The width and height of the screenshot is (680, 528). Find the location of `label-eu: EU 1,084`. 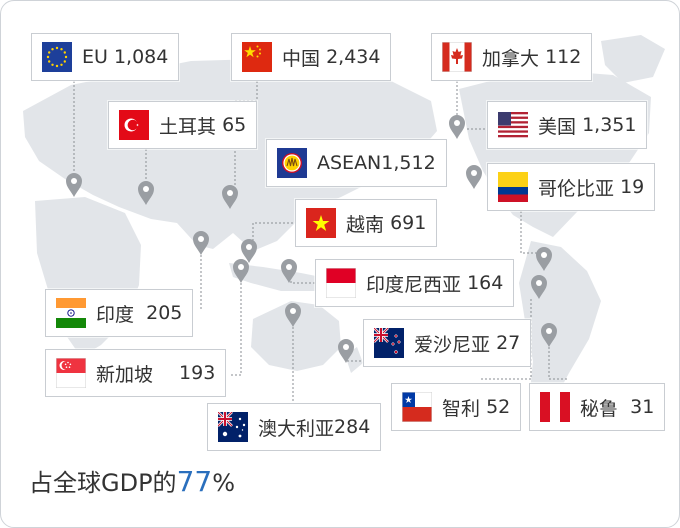

label-eu: EU 1,084 is located at coordinates (105, 57).